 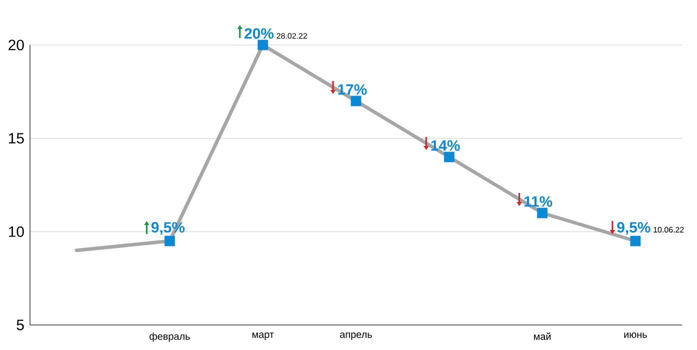 What do you see at coordinates (170, 337) in the screenshot?
I see `x-tick-label: февраль` at bounding box center [170, 337].